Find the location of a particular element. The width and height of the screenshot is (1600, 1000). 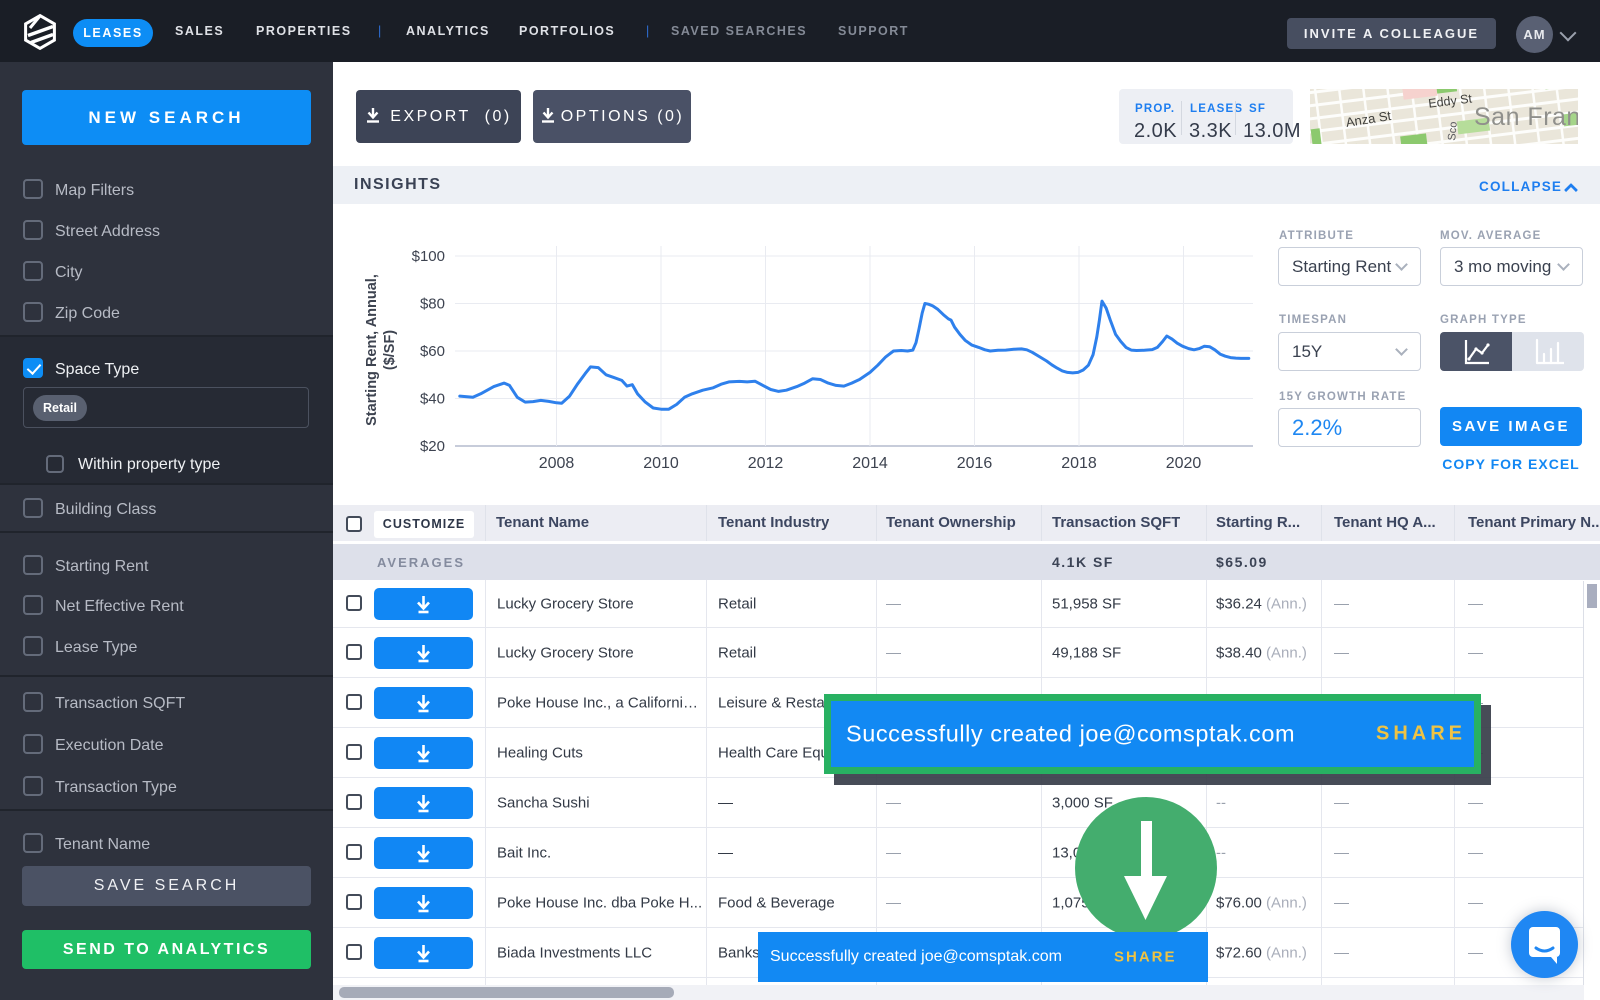

svg-text: 2012 is located at coordinates (766, 463).